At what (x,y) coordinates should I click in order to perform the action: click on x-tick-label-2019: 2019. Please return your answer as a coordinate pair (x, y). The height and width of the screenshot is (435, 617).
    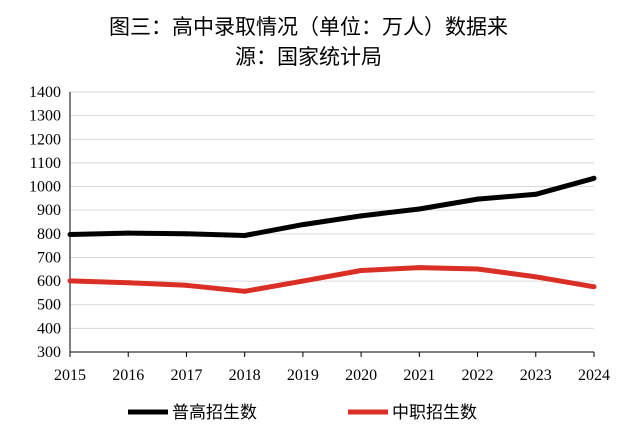
    Looking at the image, I should click on (303, 375).